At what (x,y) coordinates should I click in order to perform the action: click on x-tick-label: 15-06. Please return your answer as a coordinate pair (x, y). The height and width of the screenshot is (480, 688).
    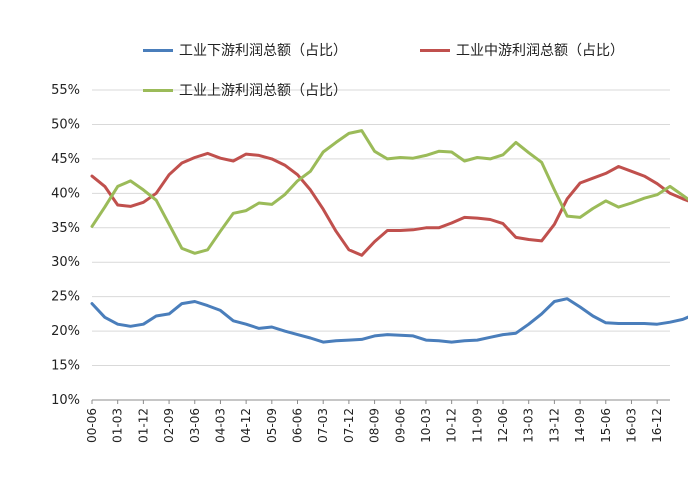
    Looking at the image, I should click on (606, 425).